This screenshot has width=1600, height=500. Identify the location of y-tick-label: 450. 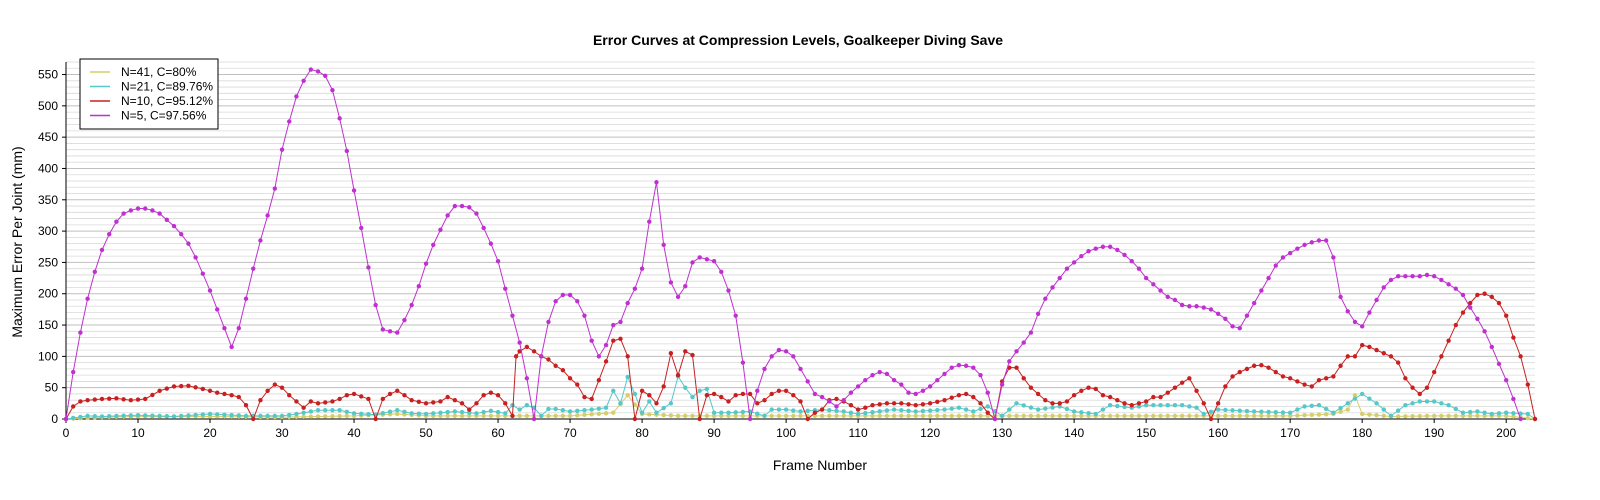
(48, 137).